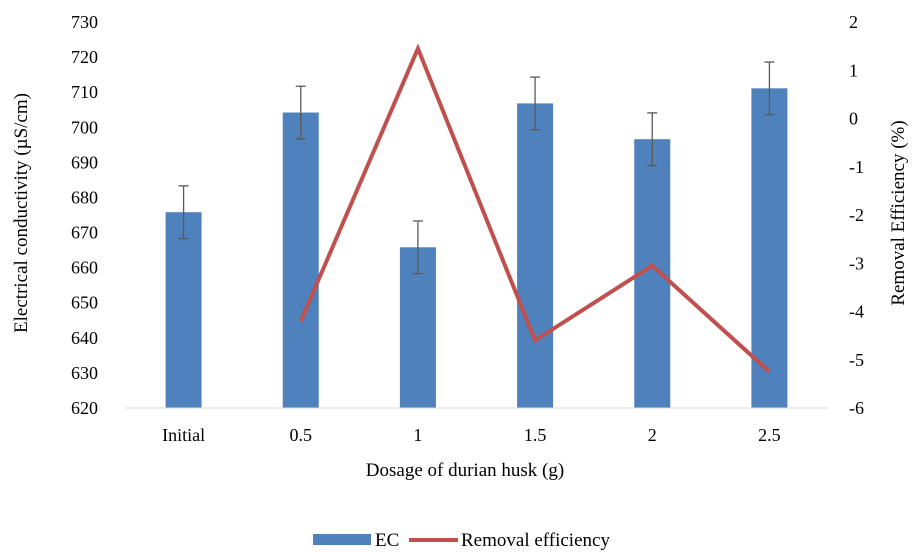 The height and width of the screenshot is (552, 915). What do you see at coordinates (84, 338) in the screenshot?
I see `y-tick-label: 640` at bounding box center [84, 338].